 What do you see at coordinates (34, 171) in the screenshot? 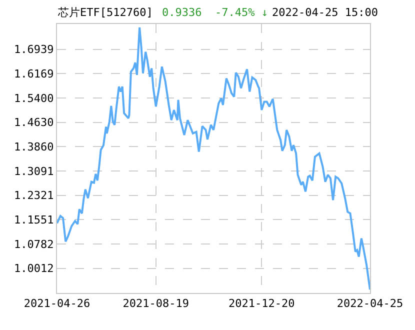
I see `y-tick-label: 1.3091` at bounding box center [34, 171].